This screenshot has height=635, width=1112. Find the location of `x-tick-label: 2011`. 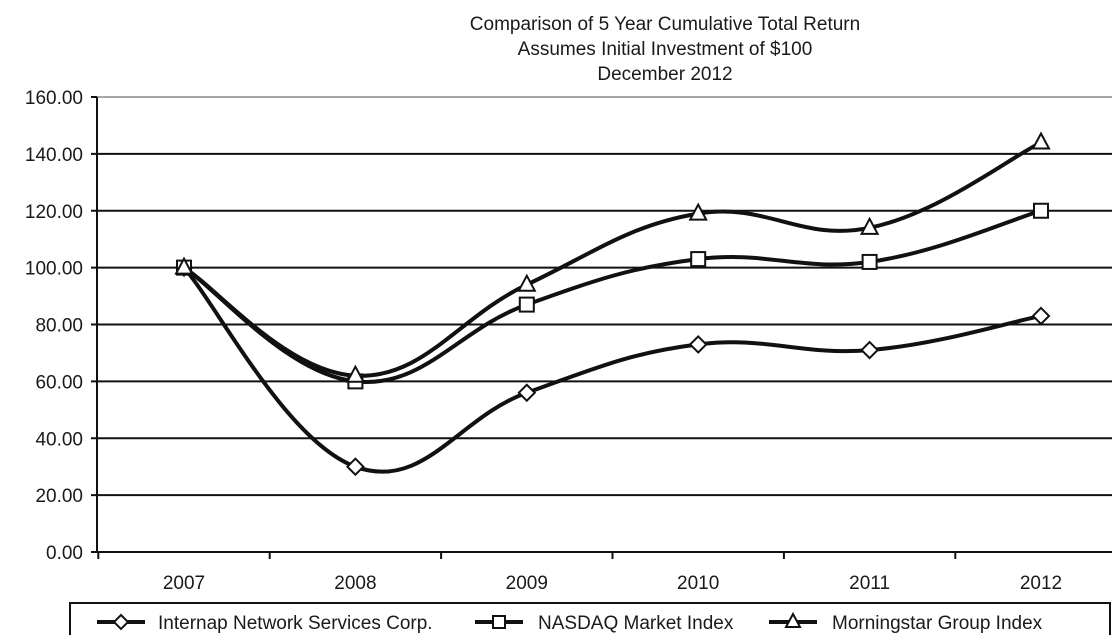

x-tick-label: 2011 is located at coordinates (869, 583).